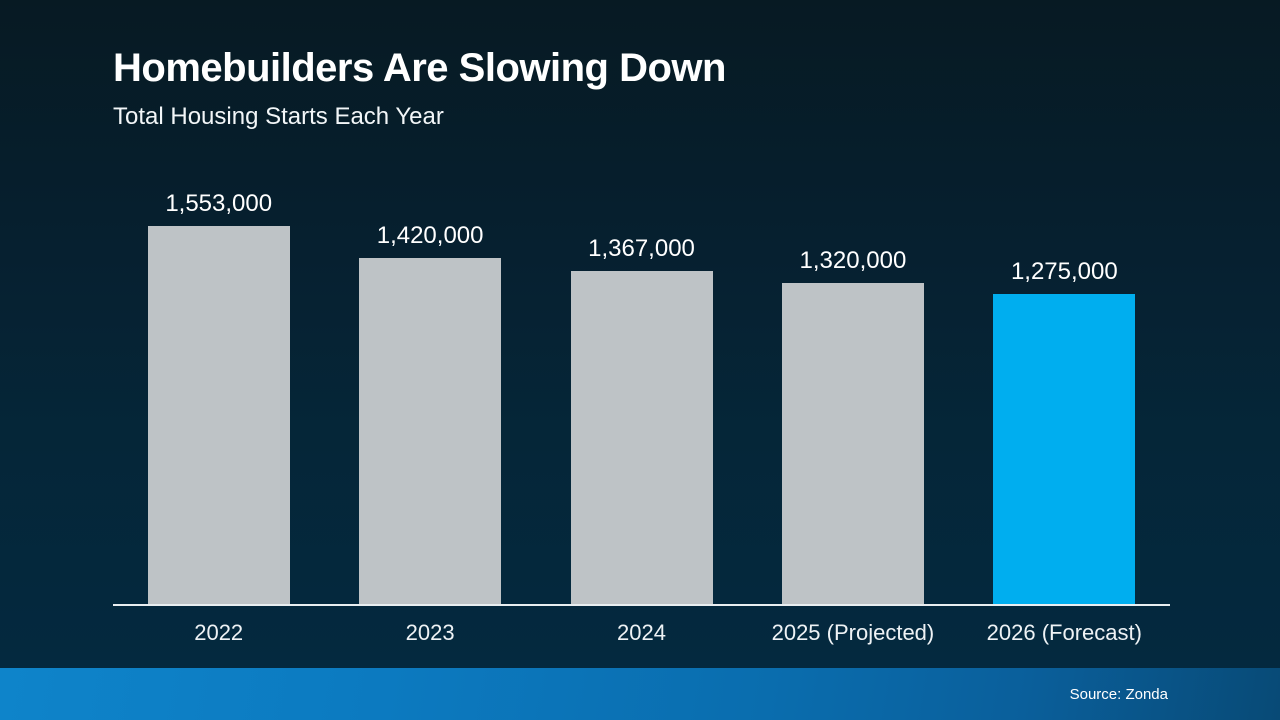  I want to click on x-axis-line, so click(641, 605).